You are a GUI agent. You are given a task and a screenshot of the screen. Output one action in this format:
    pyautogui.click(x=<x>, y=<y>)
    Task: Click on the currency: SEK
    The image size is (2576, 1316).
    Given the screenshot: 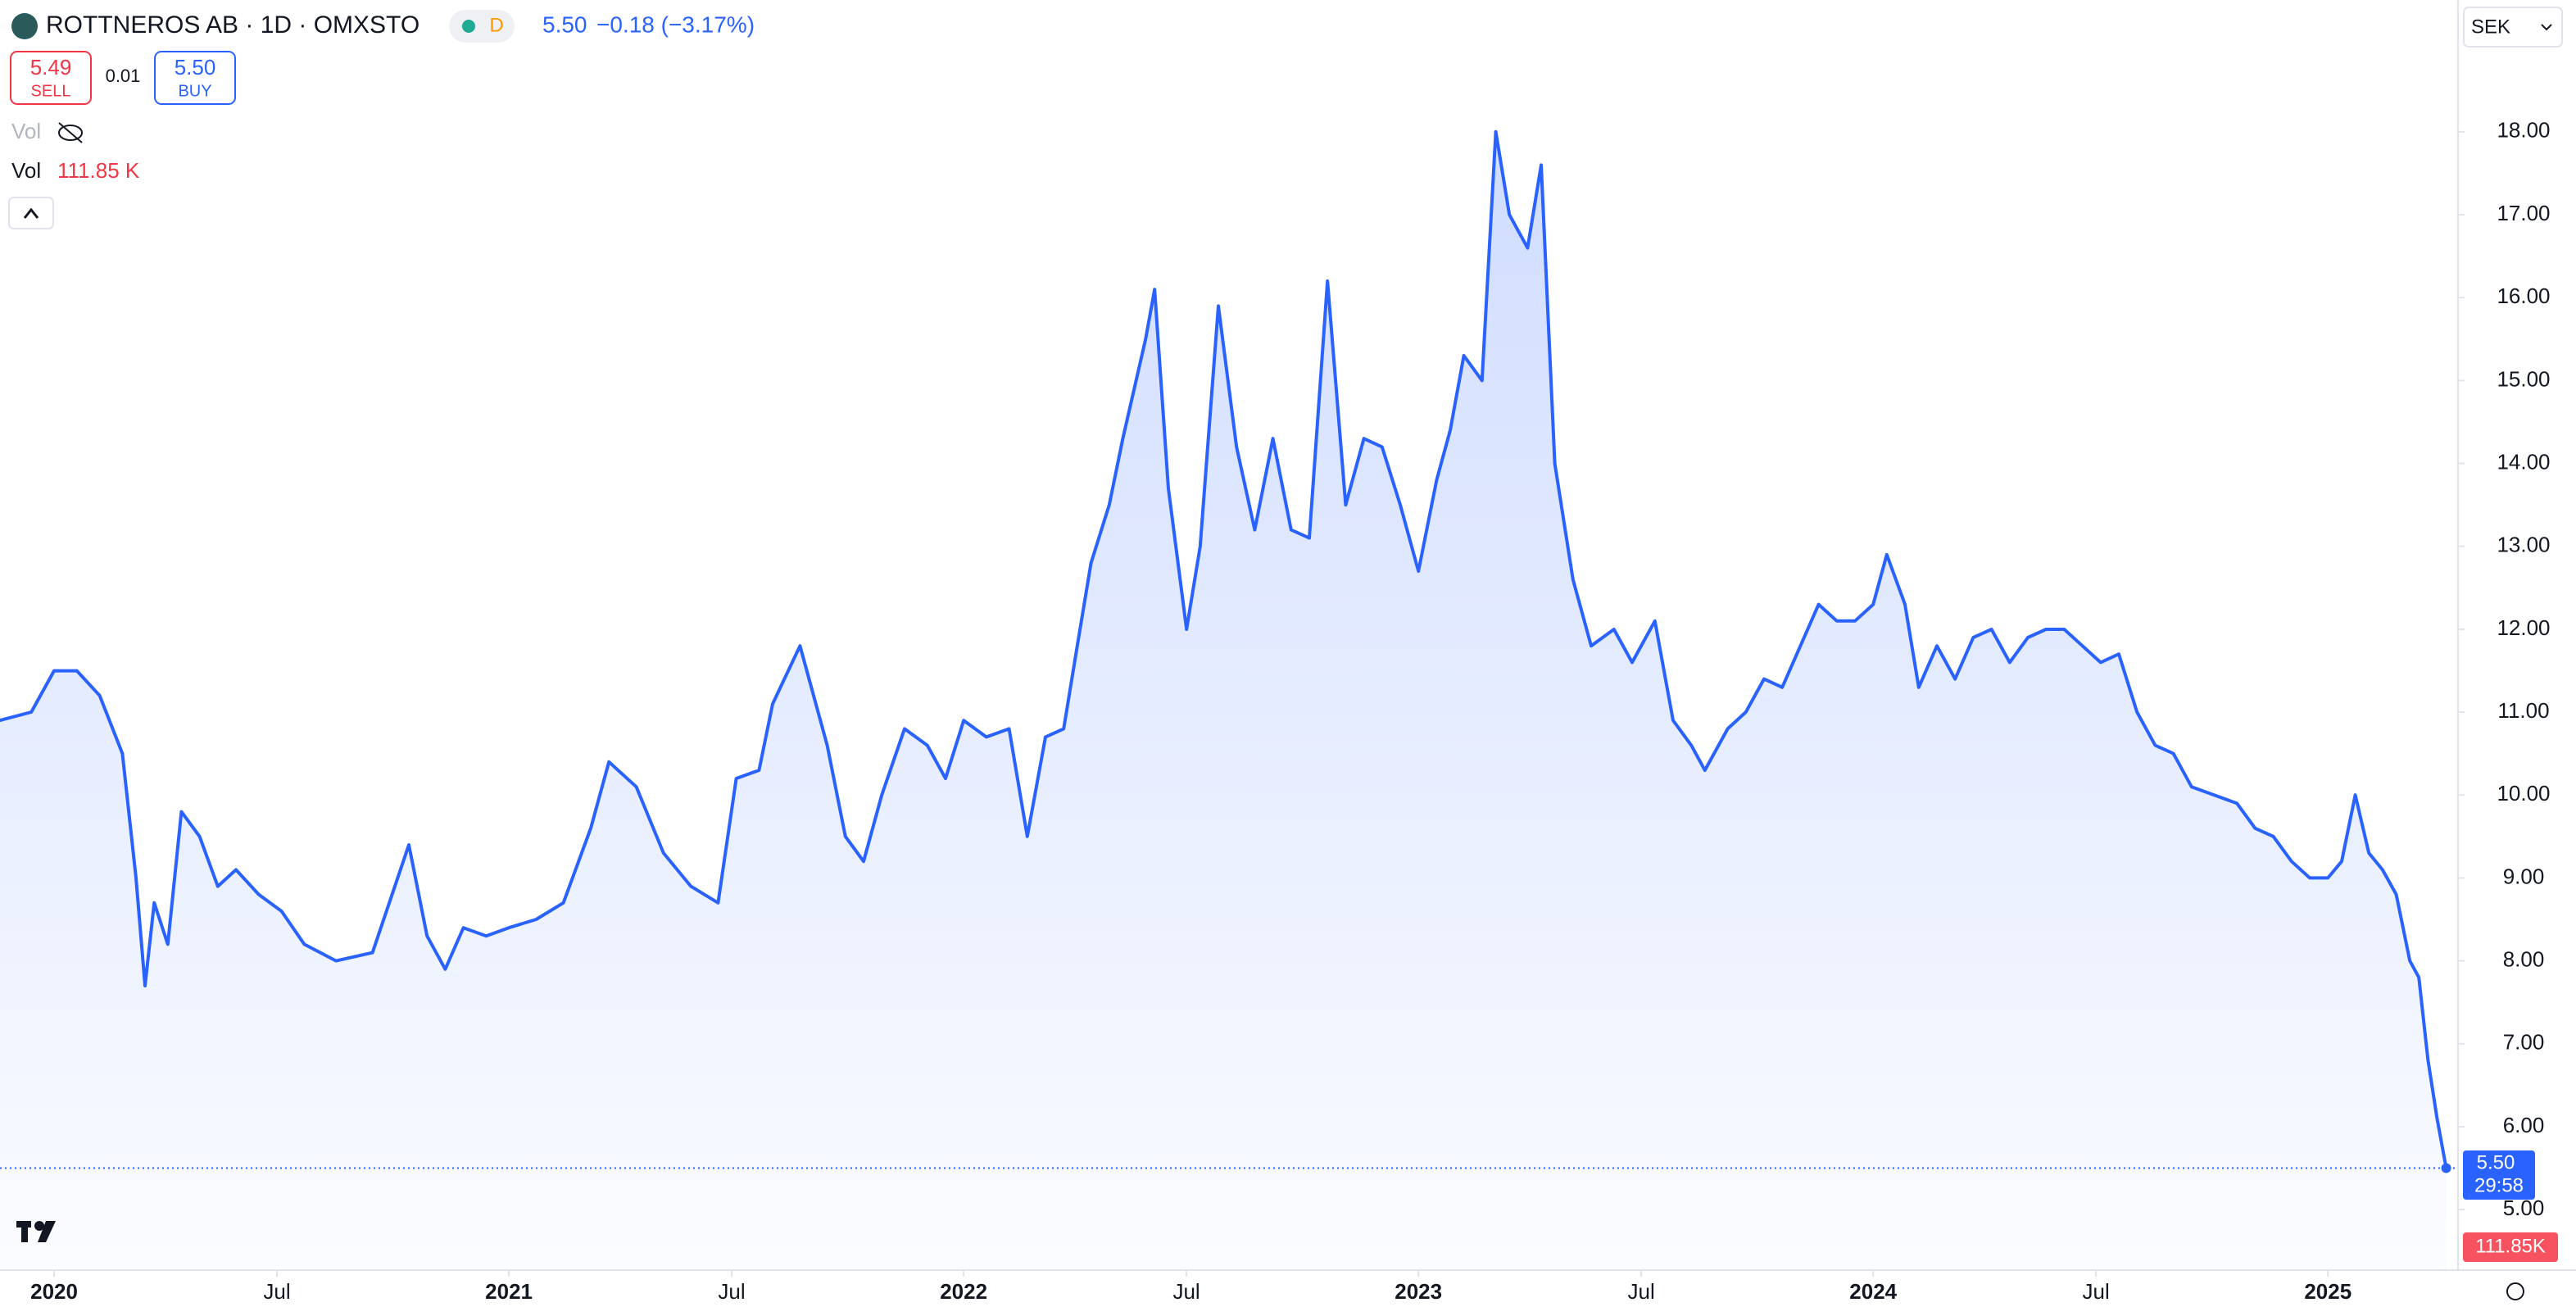 What is the action you would take?
    pyautogui.click(x=2490, y=27)
    